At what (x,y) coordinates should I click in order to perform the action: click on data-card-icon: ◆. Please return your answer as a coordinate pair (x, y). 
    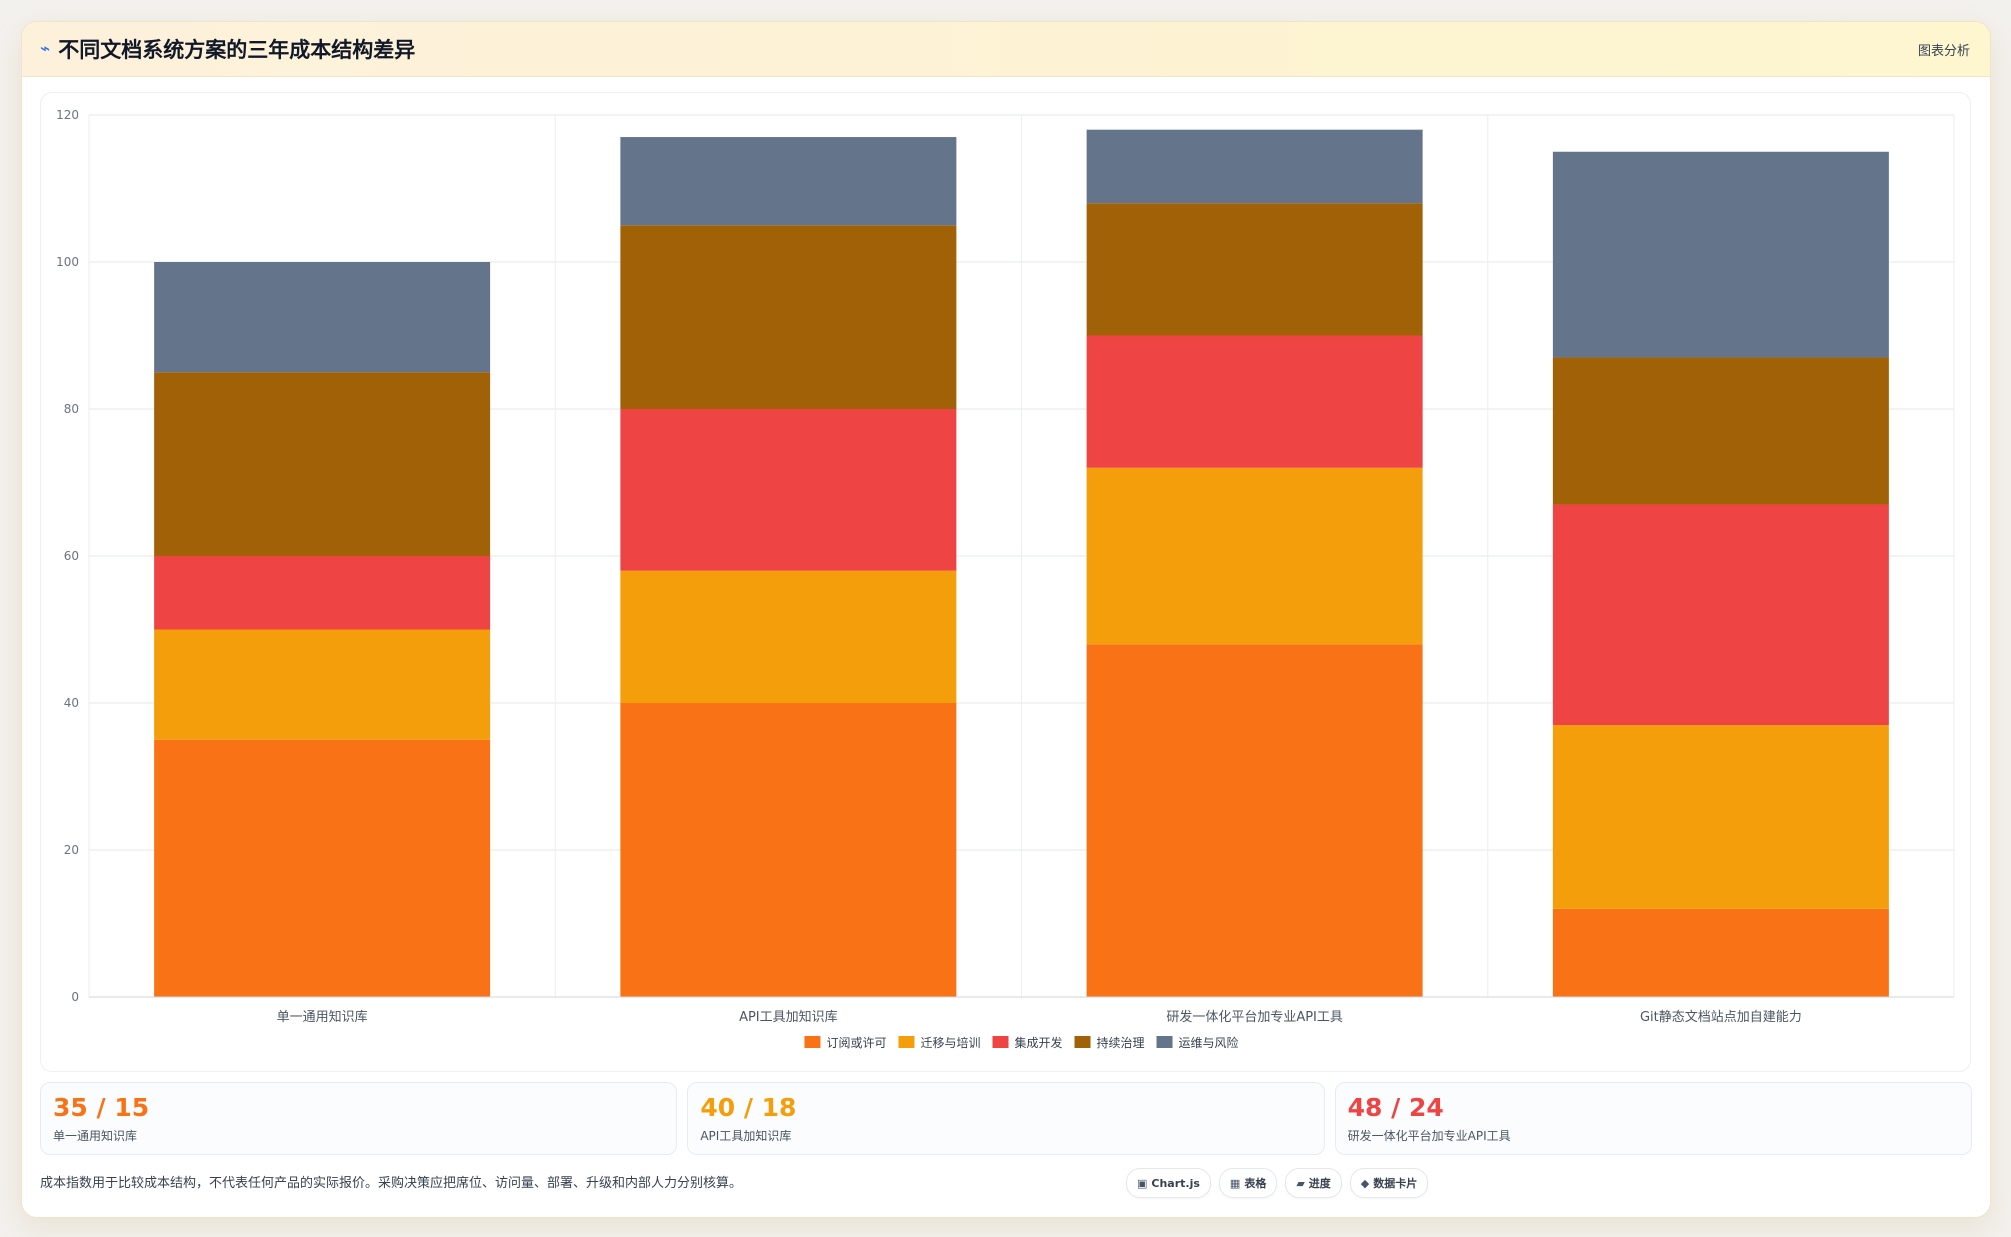
    Looking at the image, I should click on (1365, 1183).